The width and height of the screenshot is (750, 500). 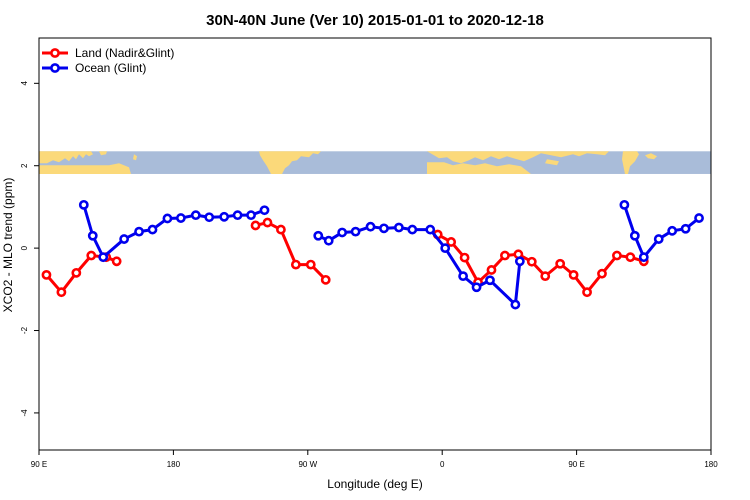 What do you see at coordinates (24, 247) in the screenshot?
I see `y-tick-label: 0` at bounding box center [24, 247].